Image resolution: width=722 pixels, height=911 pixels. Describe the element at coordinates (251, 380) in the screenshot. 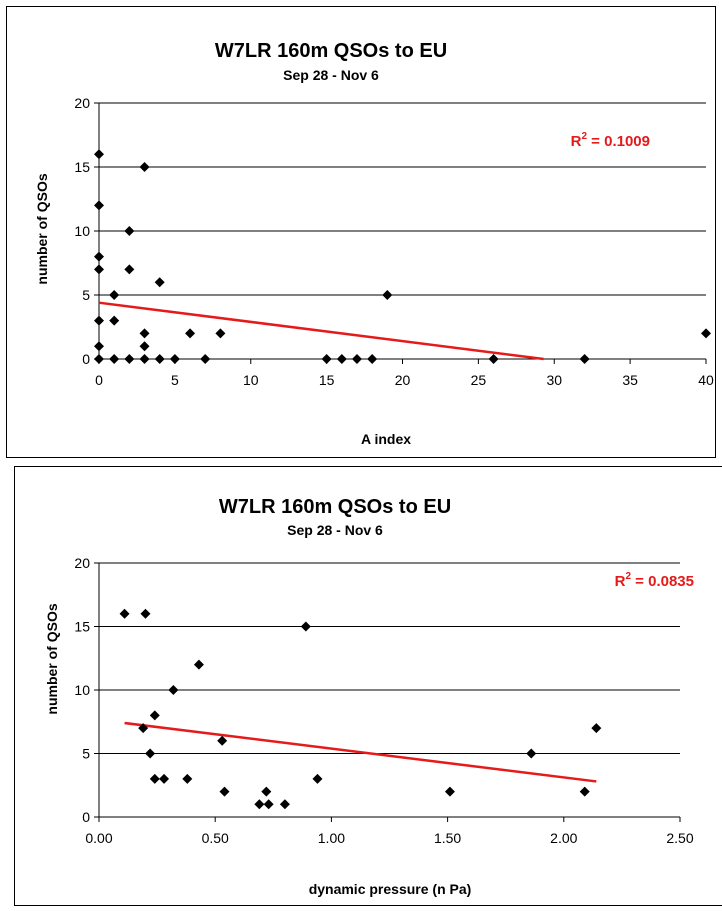

I see `x-tick-label: 10` at that location.